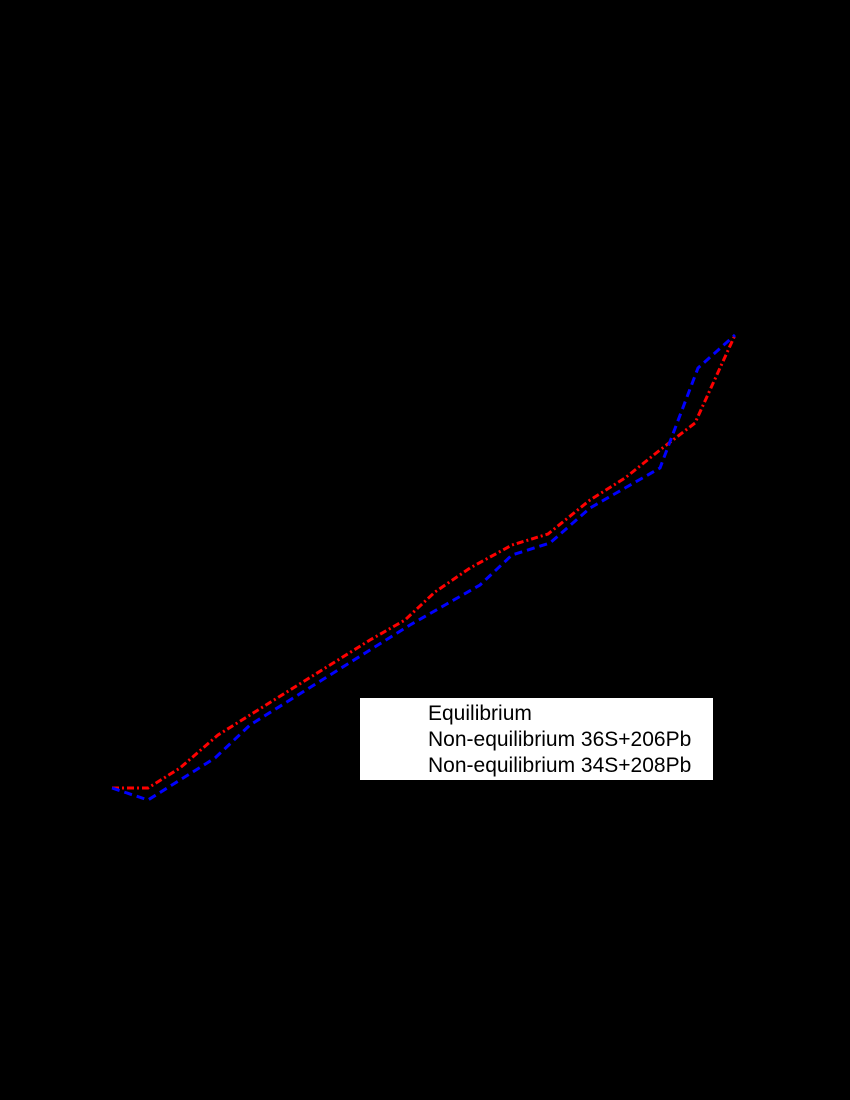 The height and width of the screenshot is (1100, 850). What do you see at coordinates (560, 739) in the screenshot?
I see `legend-label: Non-equilibrium 36S+206Pb` at bounding box center [560, 739].